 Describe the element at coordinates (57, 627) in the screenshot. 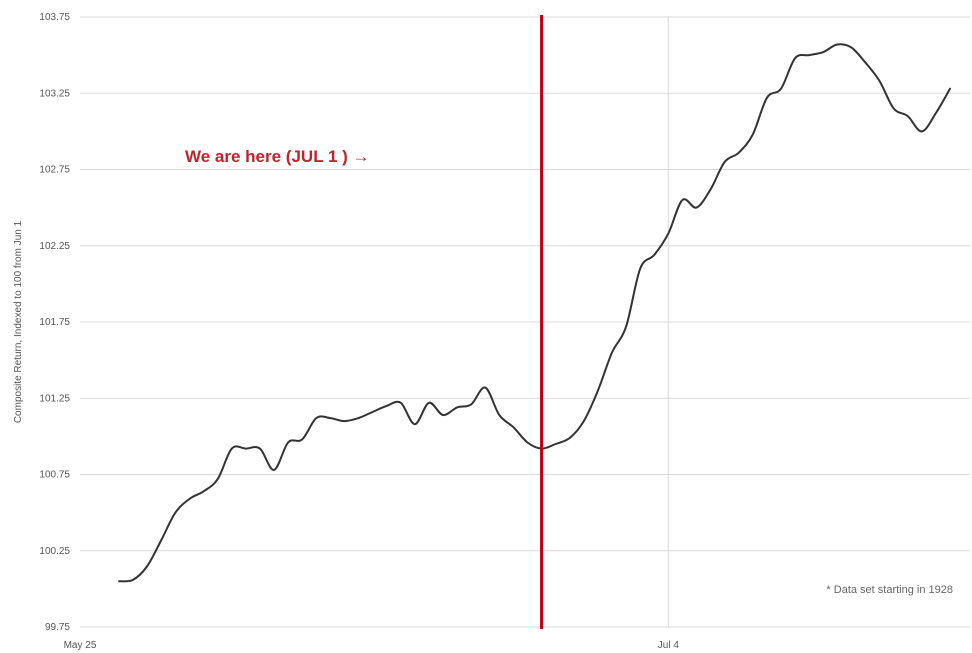

I see `y-tick-label: 99.75` at that location.